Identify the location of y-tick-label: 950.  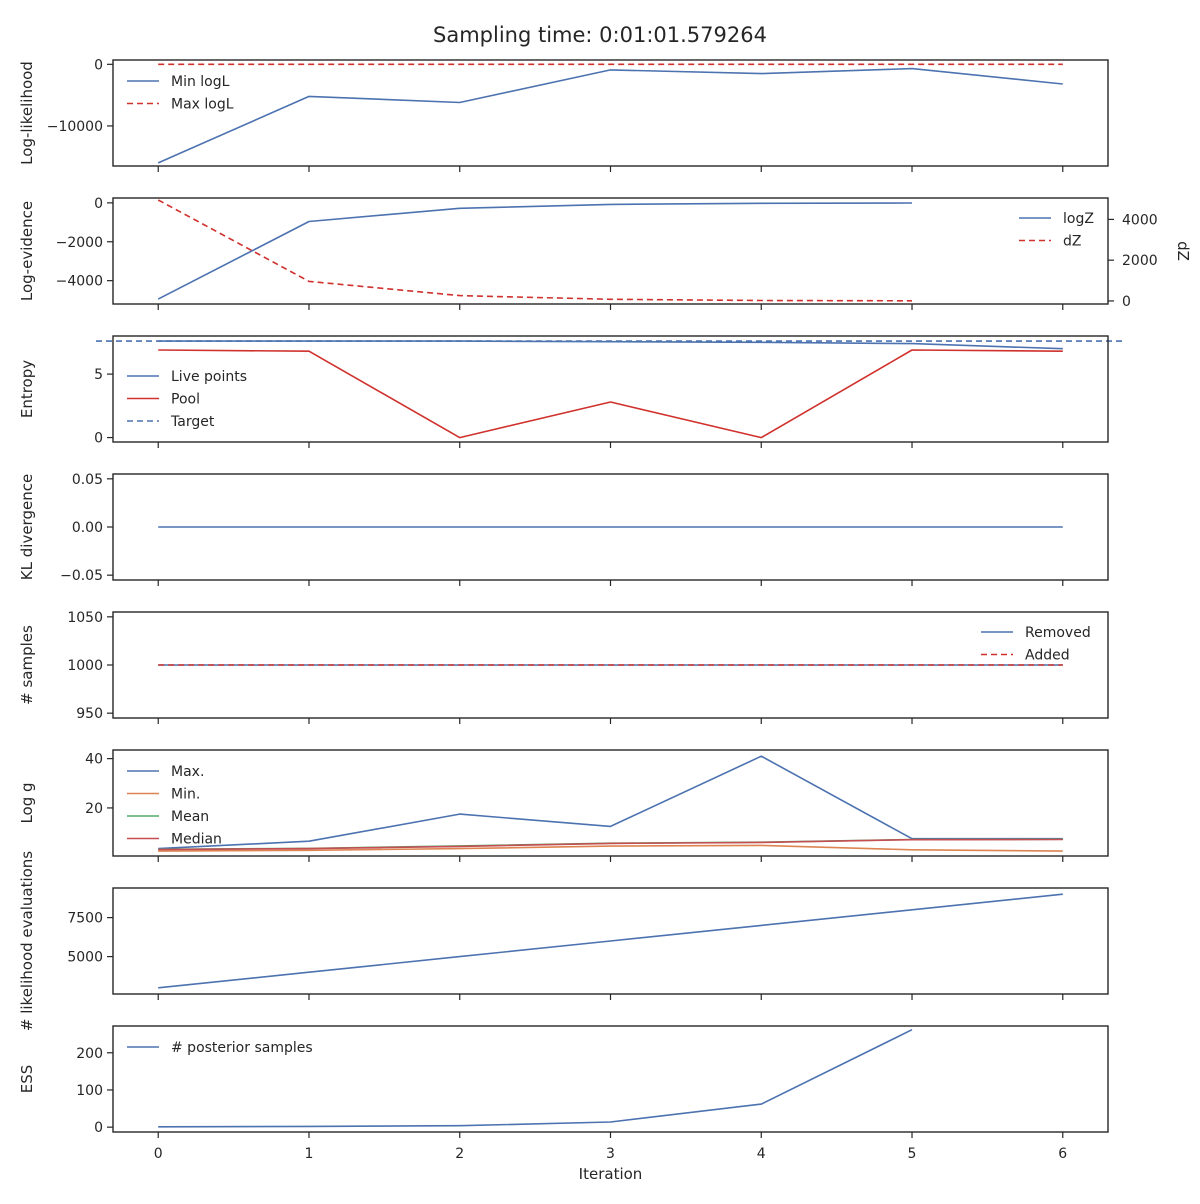
(89, 714).